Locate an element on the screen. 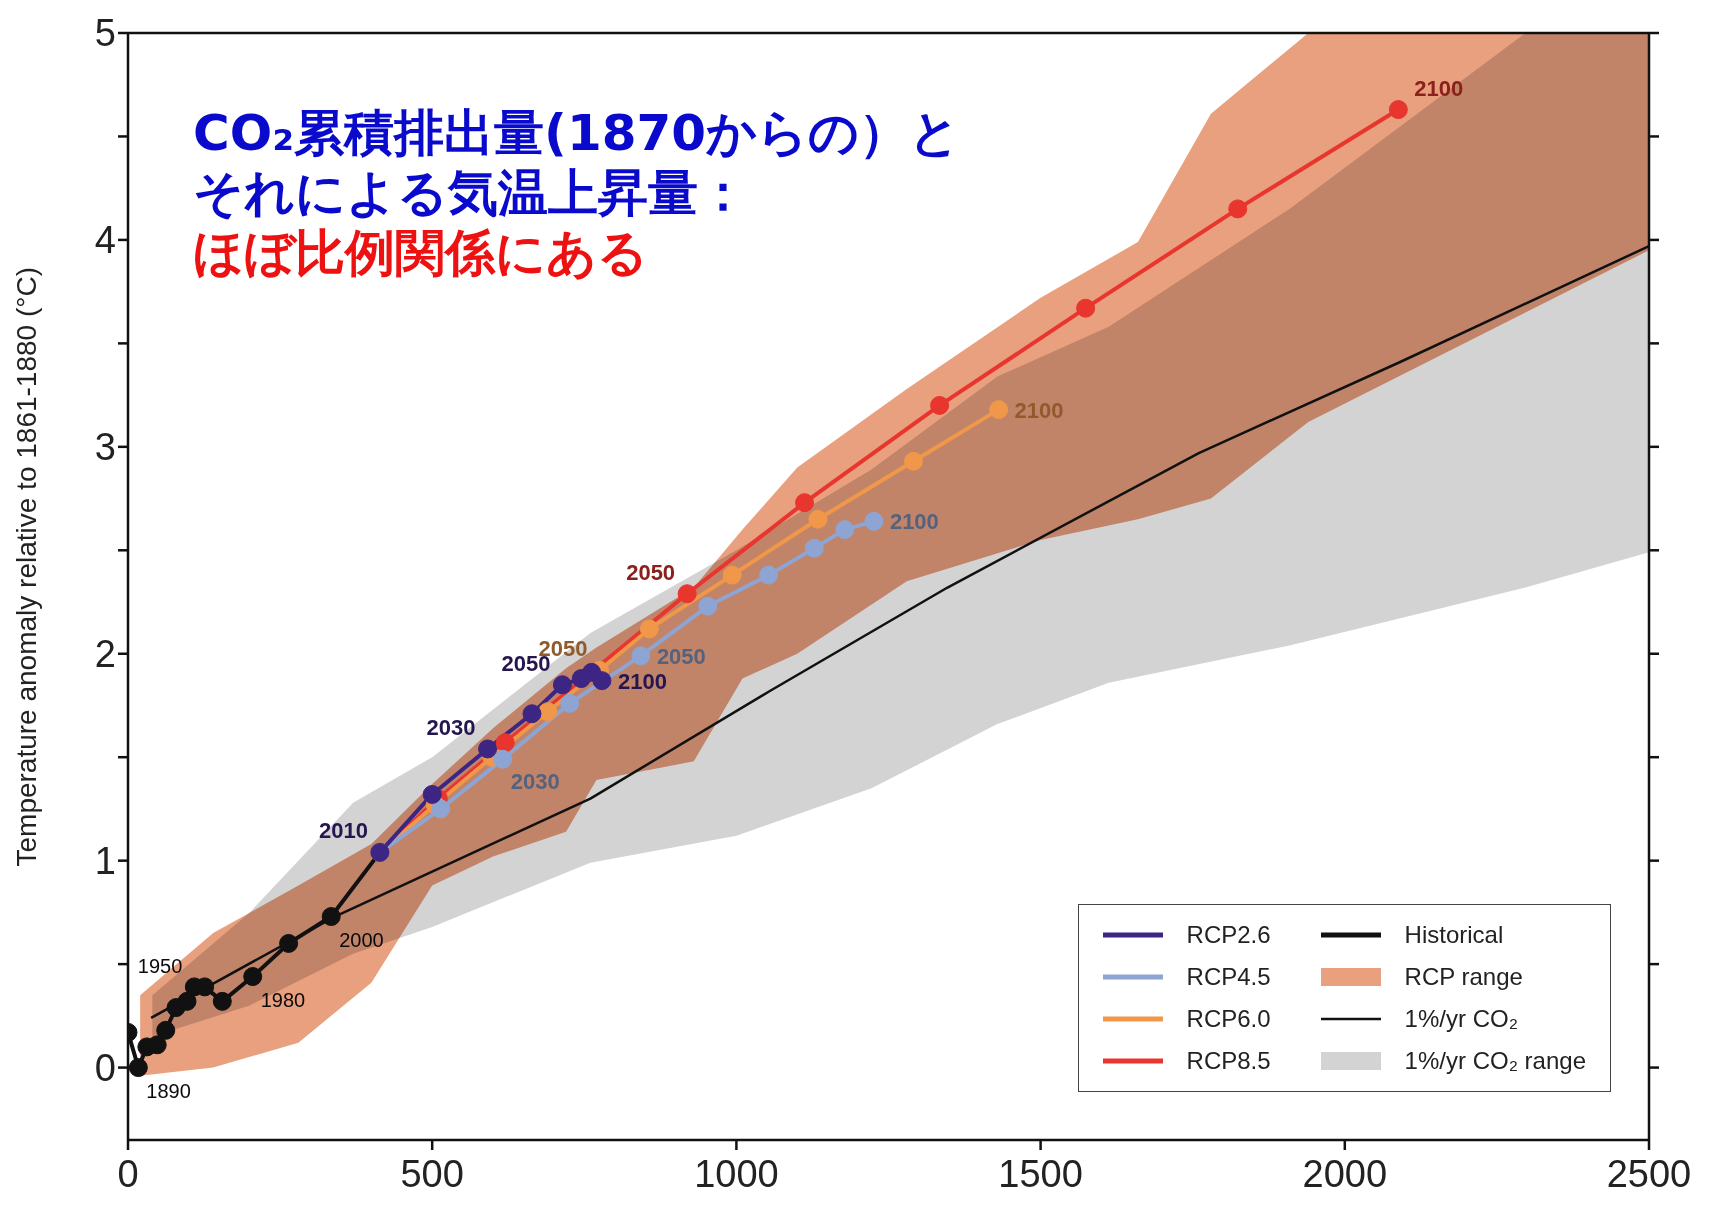  x-tick-label: 1000 is located at coordinates (736, 1173).